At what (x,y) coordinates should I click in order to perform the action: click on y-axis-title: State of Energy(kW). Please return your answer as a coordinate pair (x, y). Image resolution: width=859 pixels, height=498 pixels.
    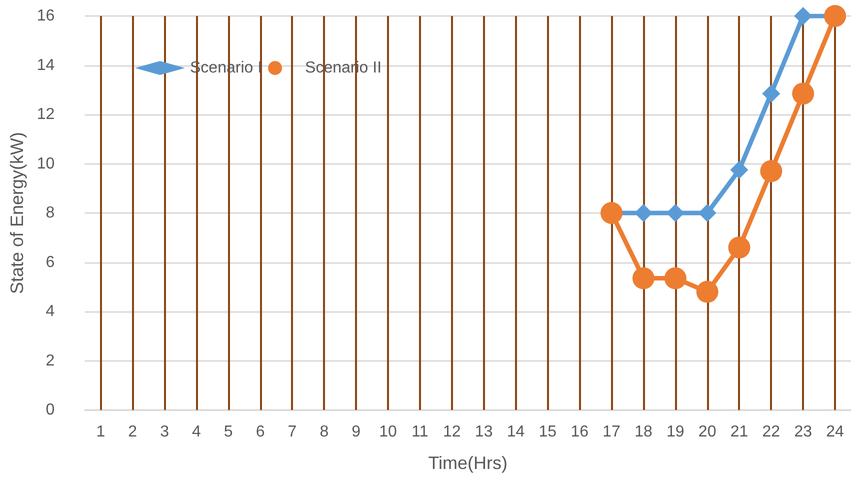
    Looking at the image, I should click on (17, 213).